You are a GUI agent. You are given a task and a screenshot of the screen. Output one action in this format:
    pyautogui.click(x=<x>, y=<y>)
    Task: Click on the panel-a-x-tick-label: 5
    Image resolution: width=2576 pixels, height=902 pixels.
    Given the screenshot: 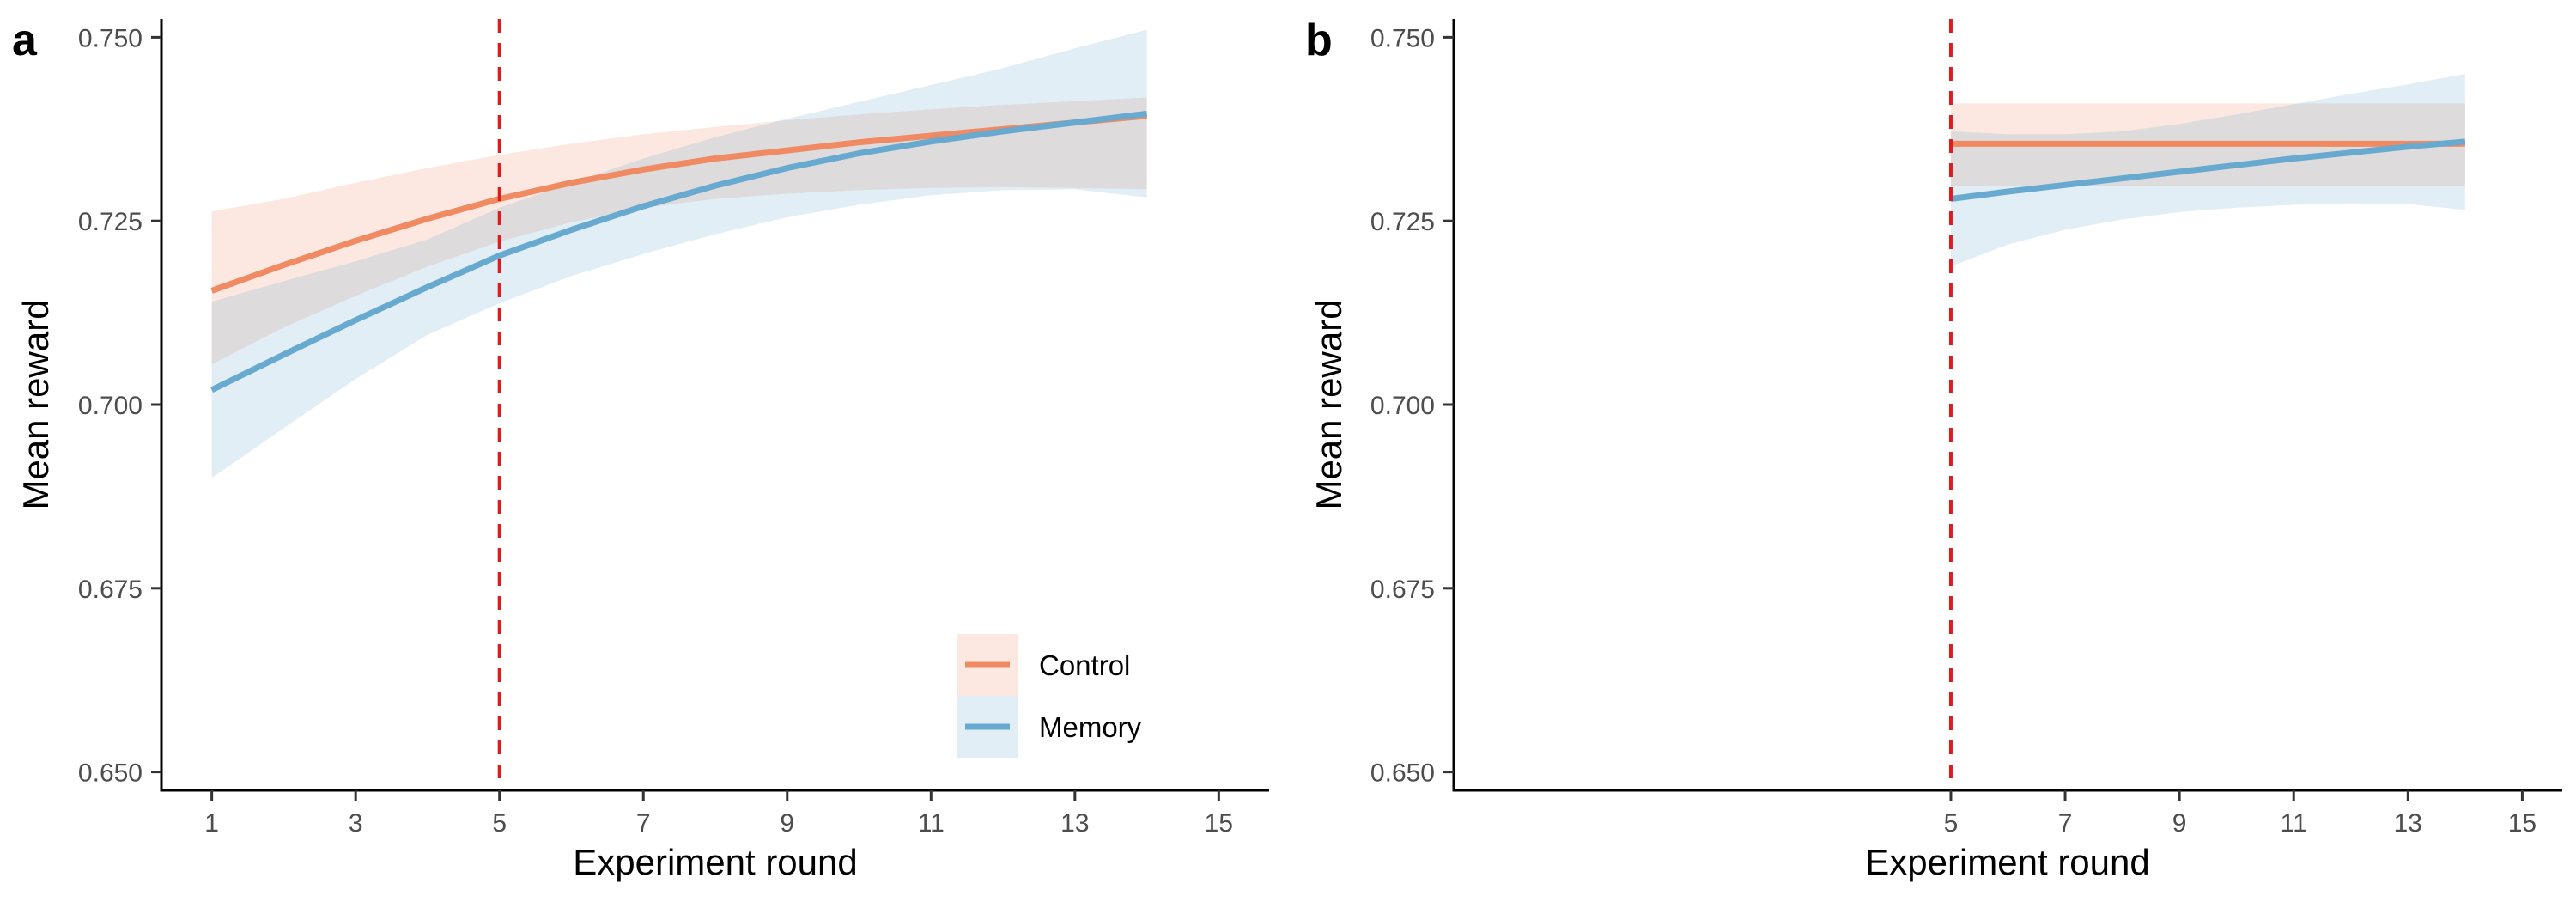 What is the action you would take?
    pyautogui.click(x=499, y=823)
    